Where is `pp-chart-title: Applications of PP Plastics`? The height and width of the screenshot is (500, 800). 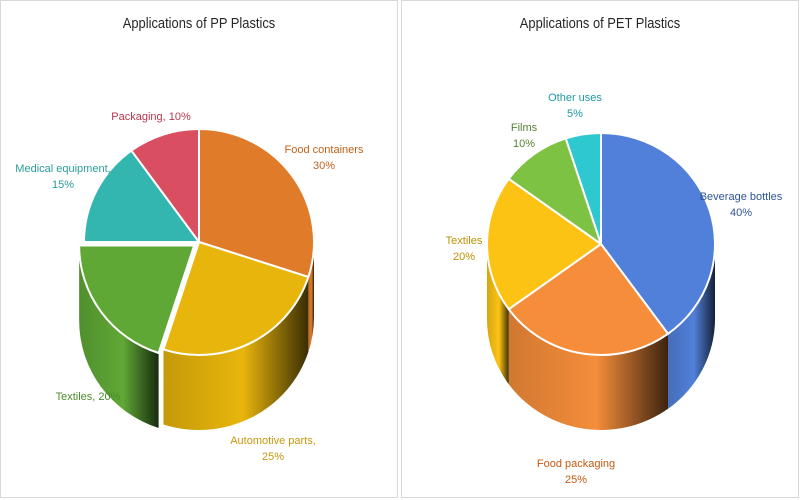
pp-chart-title: Applications of PP Plastics is located at coordinates (199, 23).